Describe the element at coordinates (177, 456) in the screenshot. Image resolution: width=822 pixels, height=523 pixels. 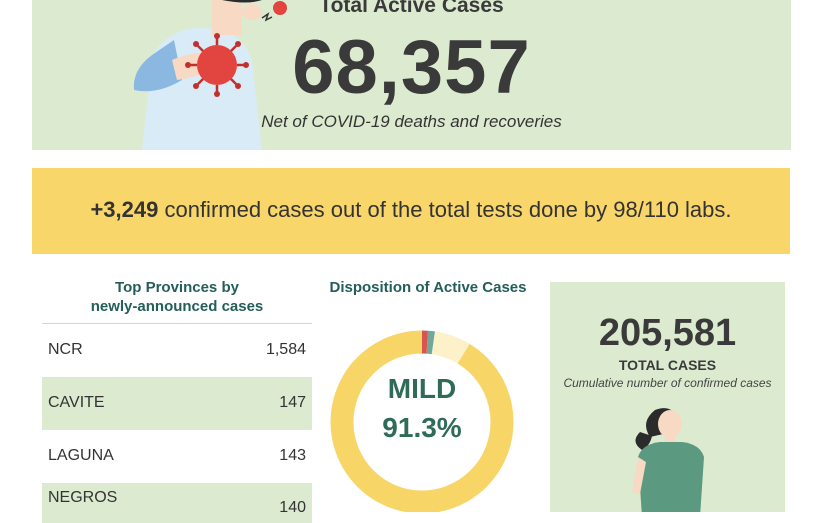
I see `province-row: LAGUNA 143` at that location.